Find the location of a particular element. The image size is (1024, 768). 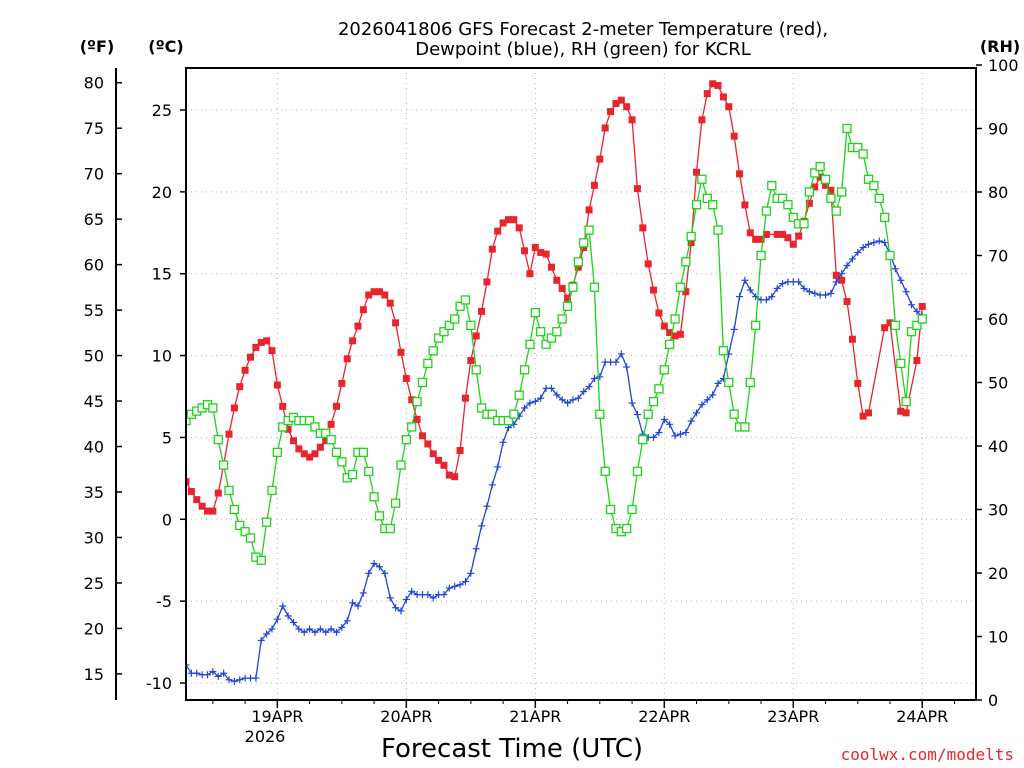

rh-tick-label: 30 is located at coordinates (998, 510).